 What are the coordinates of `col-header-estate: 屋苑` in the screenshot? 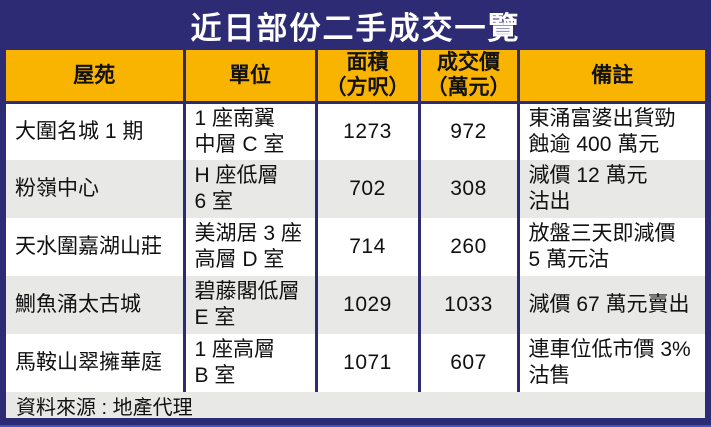 It's located at (95, 77).